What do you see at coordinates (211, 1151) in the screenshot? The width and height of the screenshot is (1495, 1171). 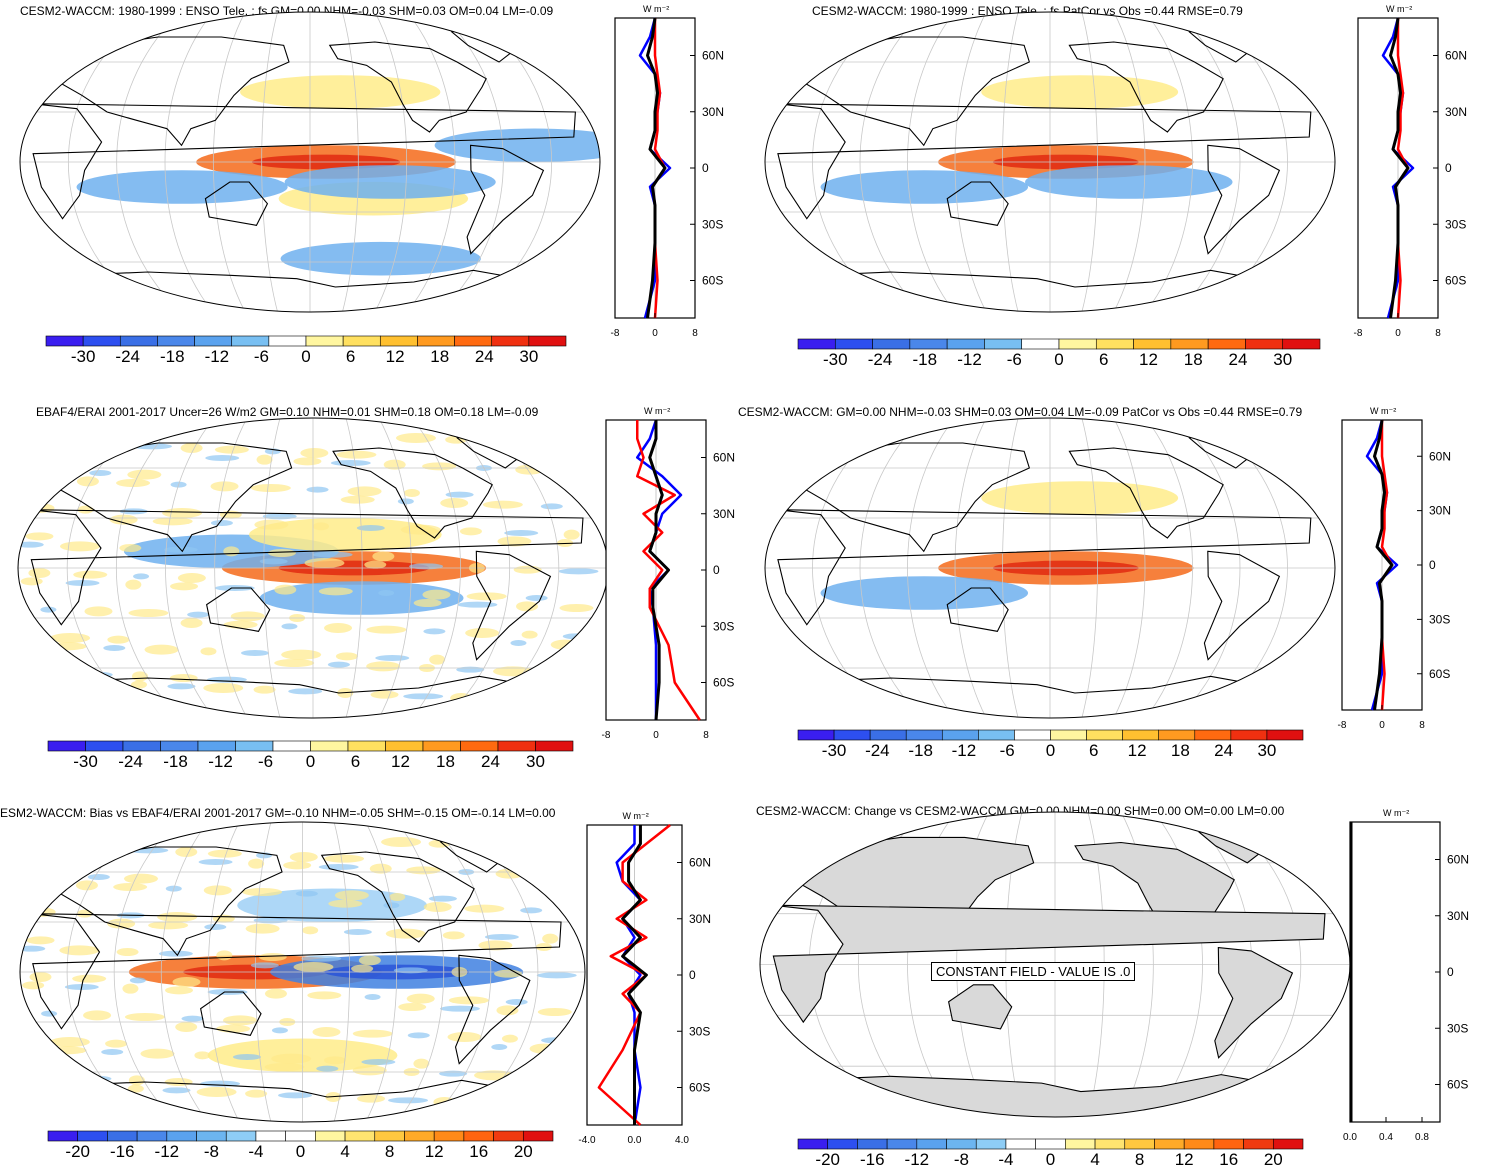 I see `colorbar-tick-label: -8` at bounding box center [211, 1151].